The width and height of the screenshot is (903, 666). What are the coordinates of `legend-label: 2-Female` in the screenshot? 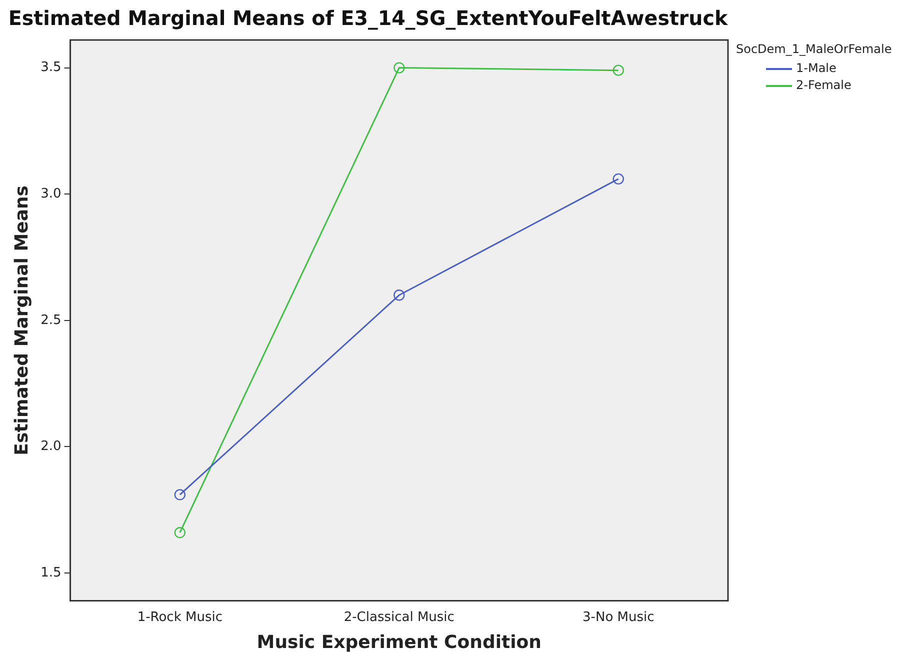 It's located at (824, 85).